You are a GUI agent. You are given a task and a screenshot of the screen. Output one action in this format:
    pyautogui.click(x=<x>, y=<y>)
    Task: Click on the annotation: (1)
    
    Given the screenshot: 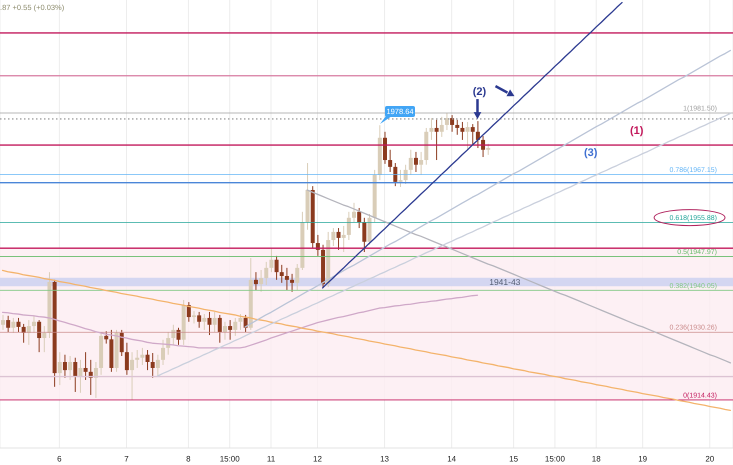 What is the action you would take?
    pyautogui.click(x=637, y=131)
    